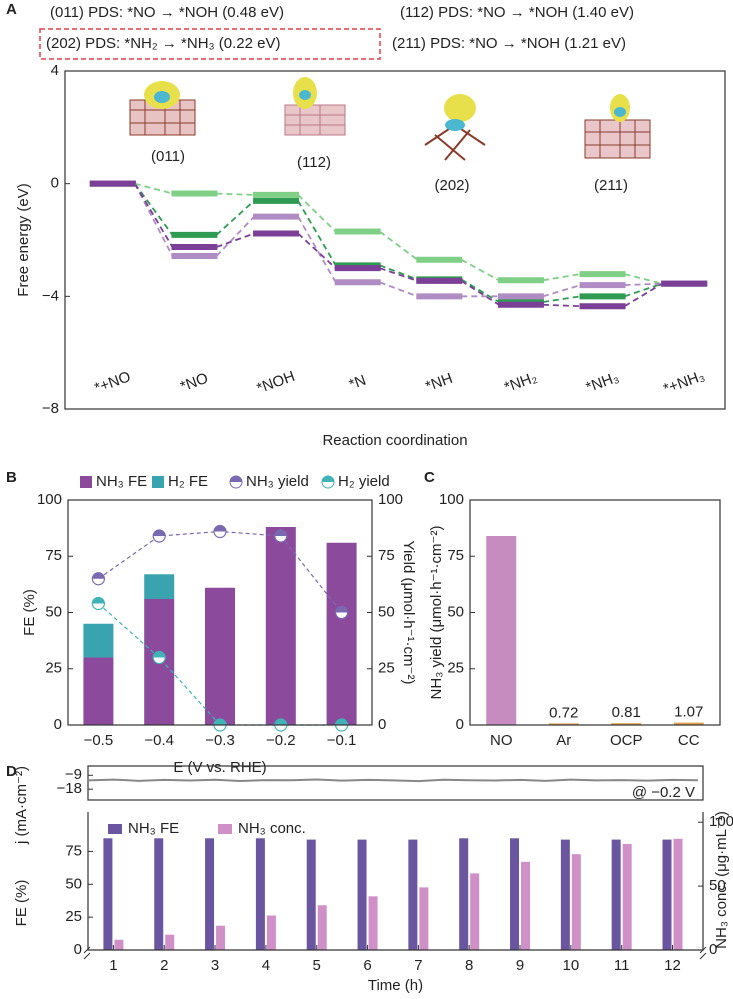  What do you see at coordinates (721, 821) in the screenshot?
I see `y2-tick-label: 100` at bounding box center [721, 821].